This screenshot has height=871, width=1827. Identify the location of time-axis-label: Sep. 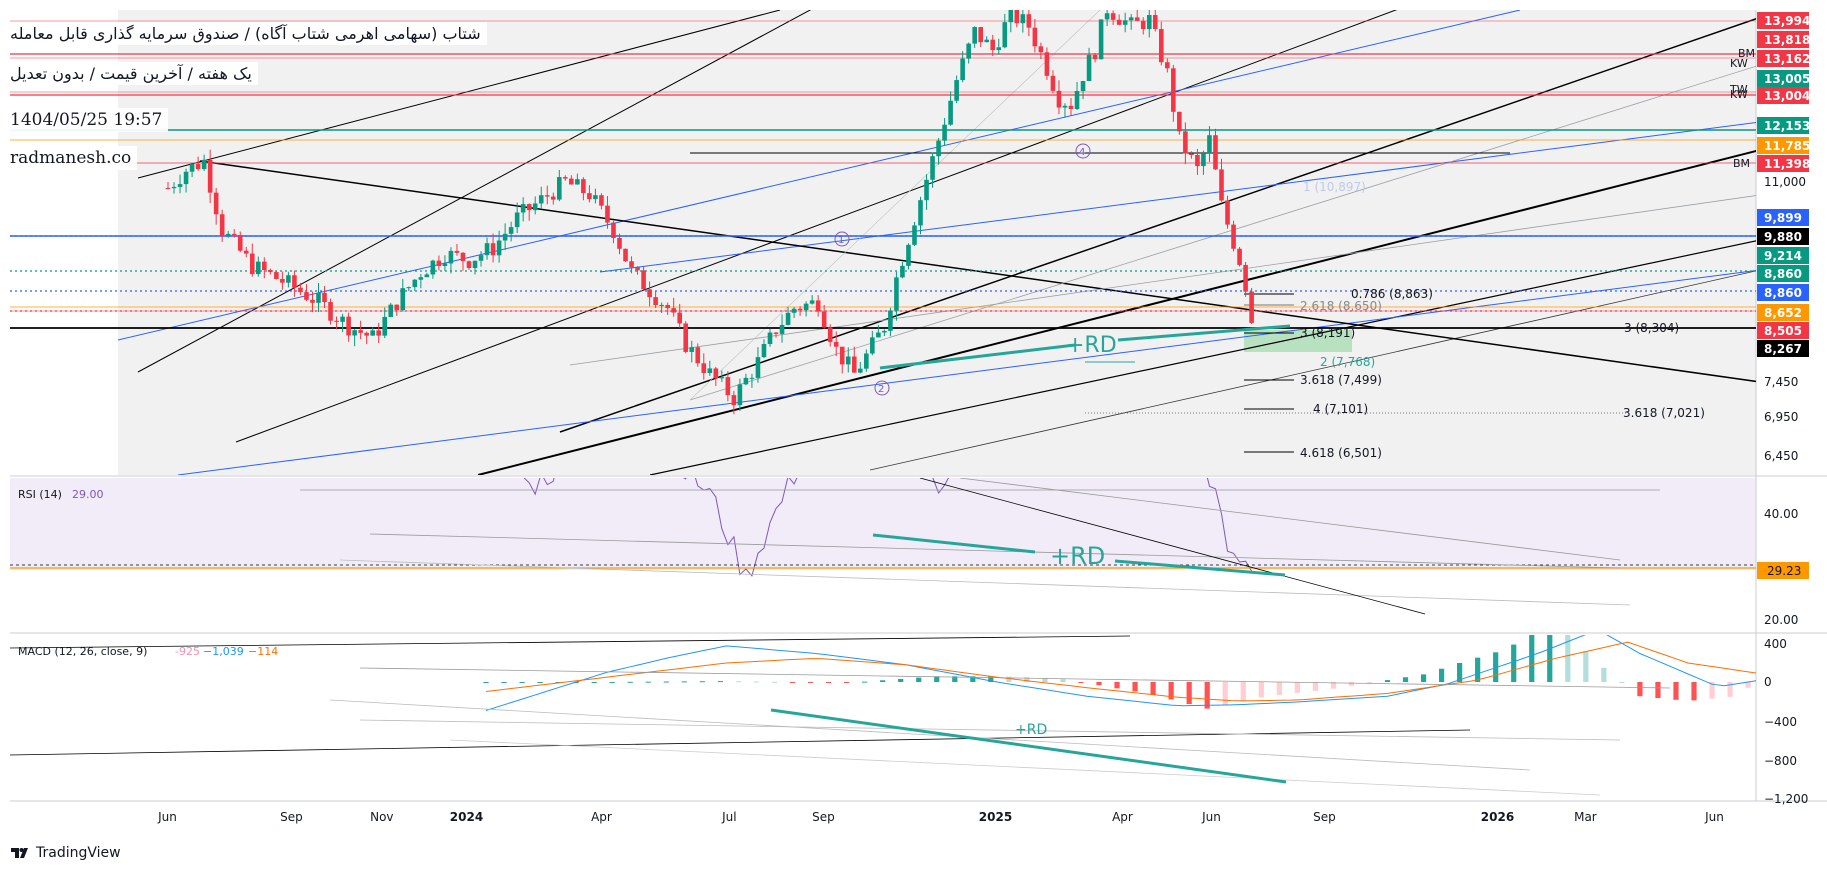
(1324, 817).